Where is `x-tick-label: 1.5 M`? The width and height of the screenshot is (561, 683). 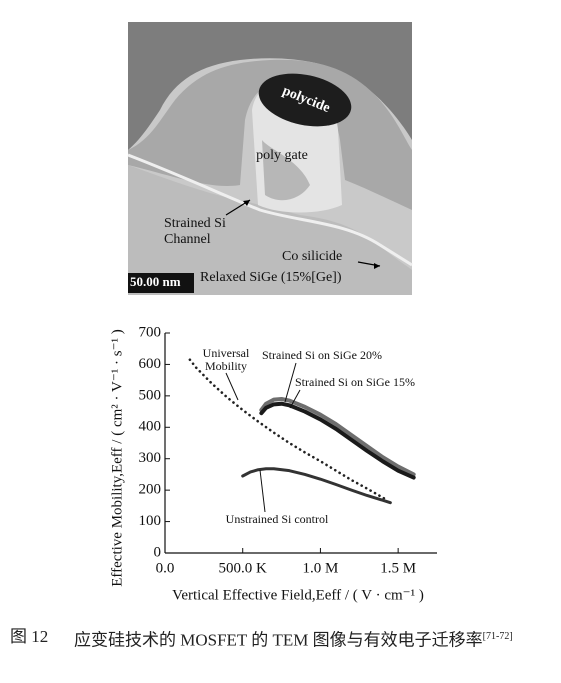 x-tick-label: 1.5 M is located at coordinates (398, 568).